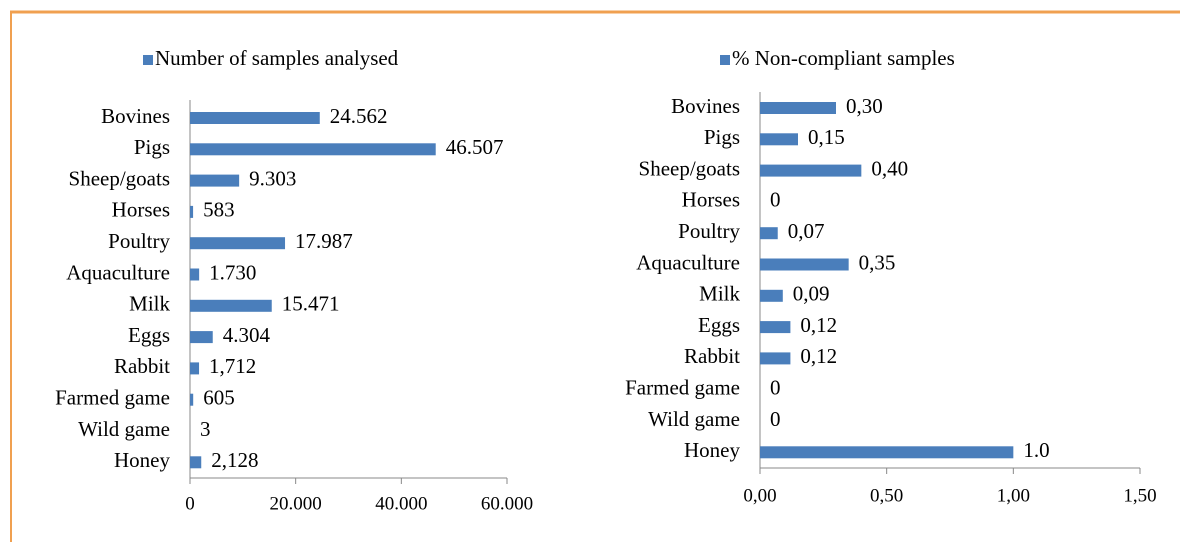 The width and height of the screenshot is (1180, 542). Describe the element at coordinates (324, 241) in the screenshot. I see `value-label: 17.987` at that location.